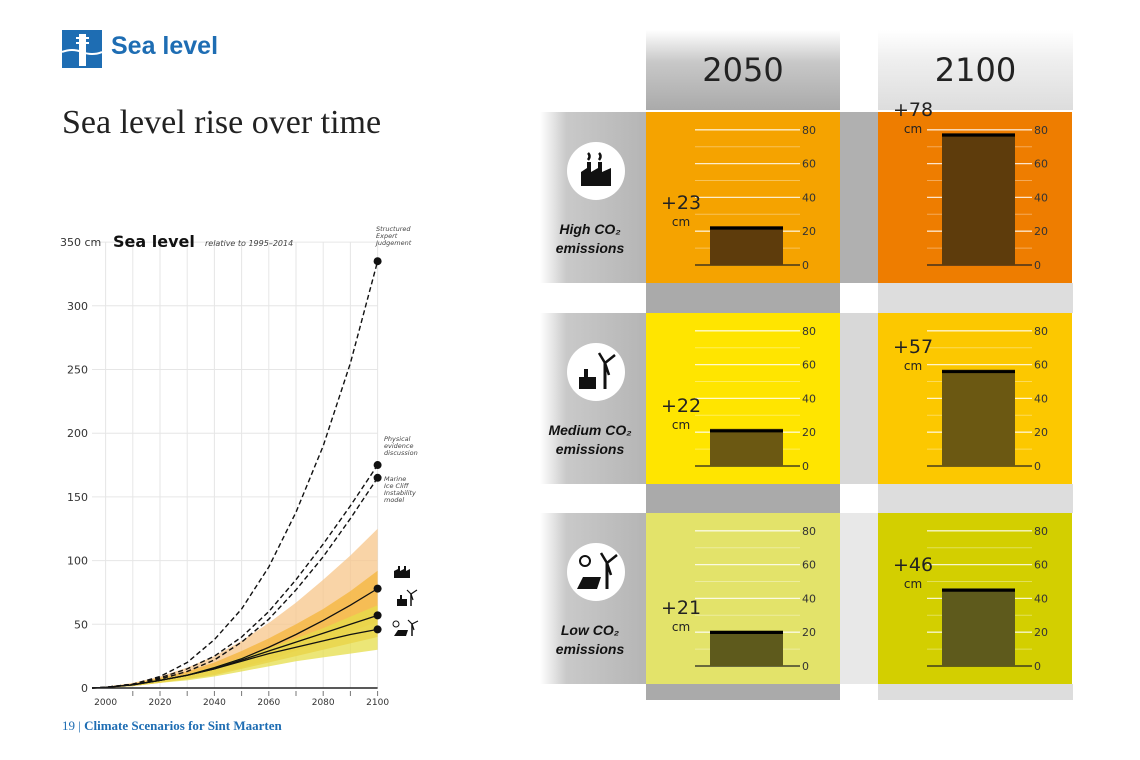  What do you see at coordinates (82, 49) in the screenshot?
I see `tide-gauge-icon` at bounding box center [82, 49].